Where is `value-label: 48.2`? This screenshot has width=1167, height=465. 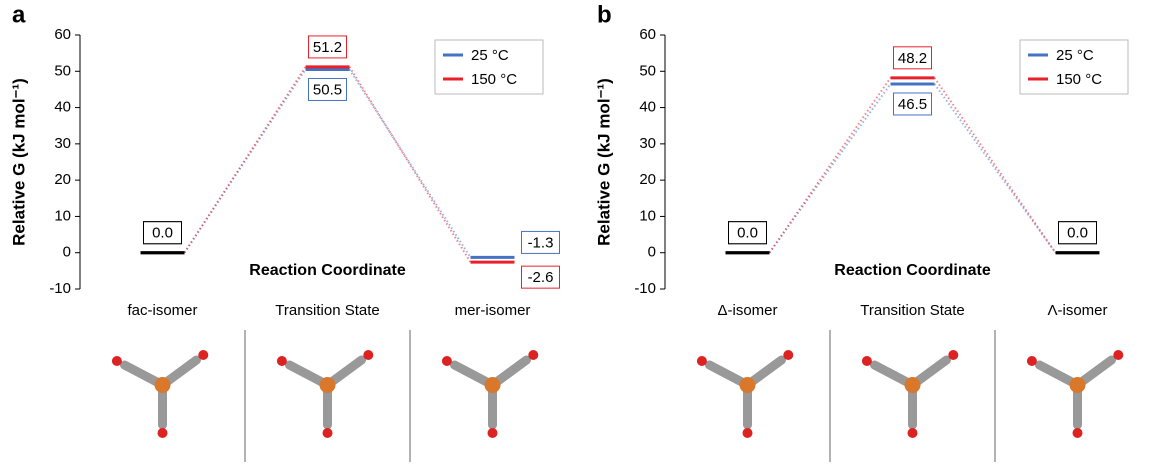 value-label: 48.2 is located at coordinates (912, 58).